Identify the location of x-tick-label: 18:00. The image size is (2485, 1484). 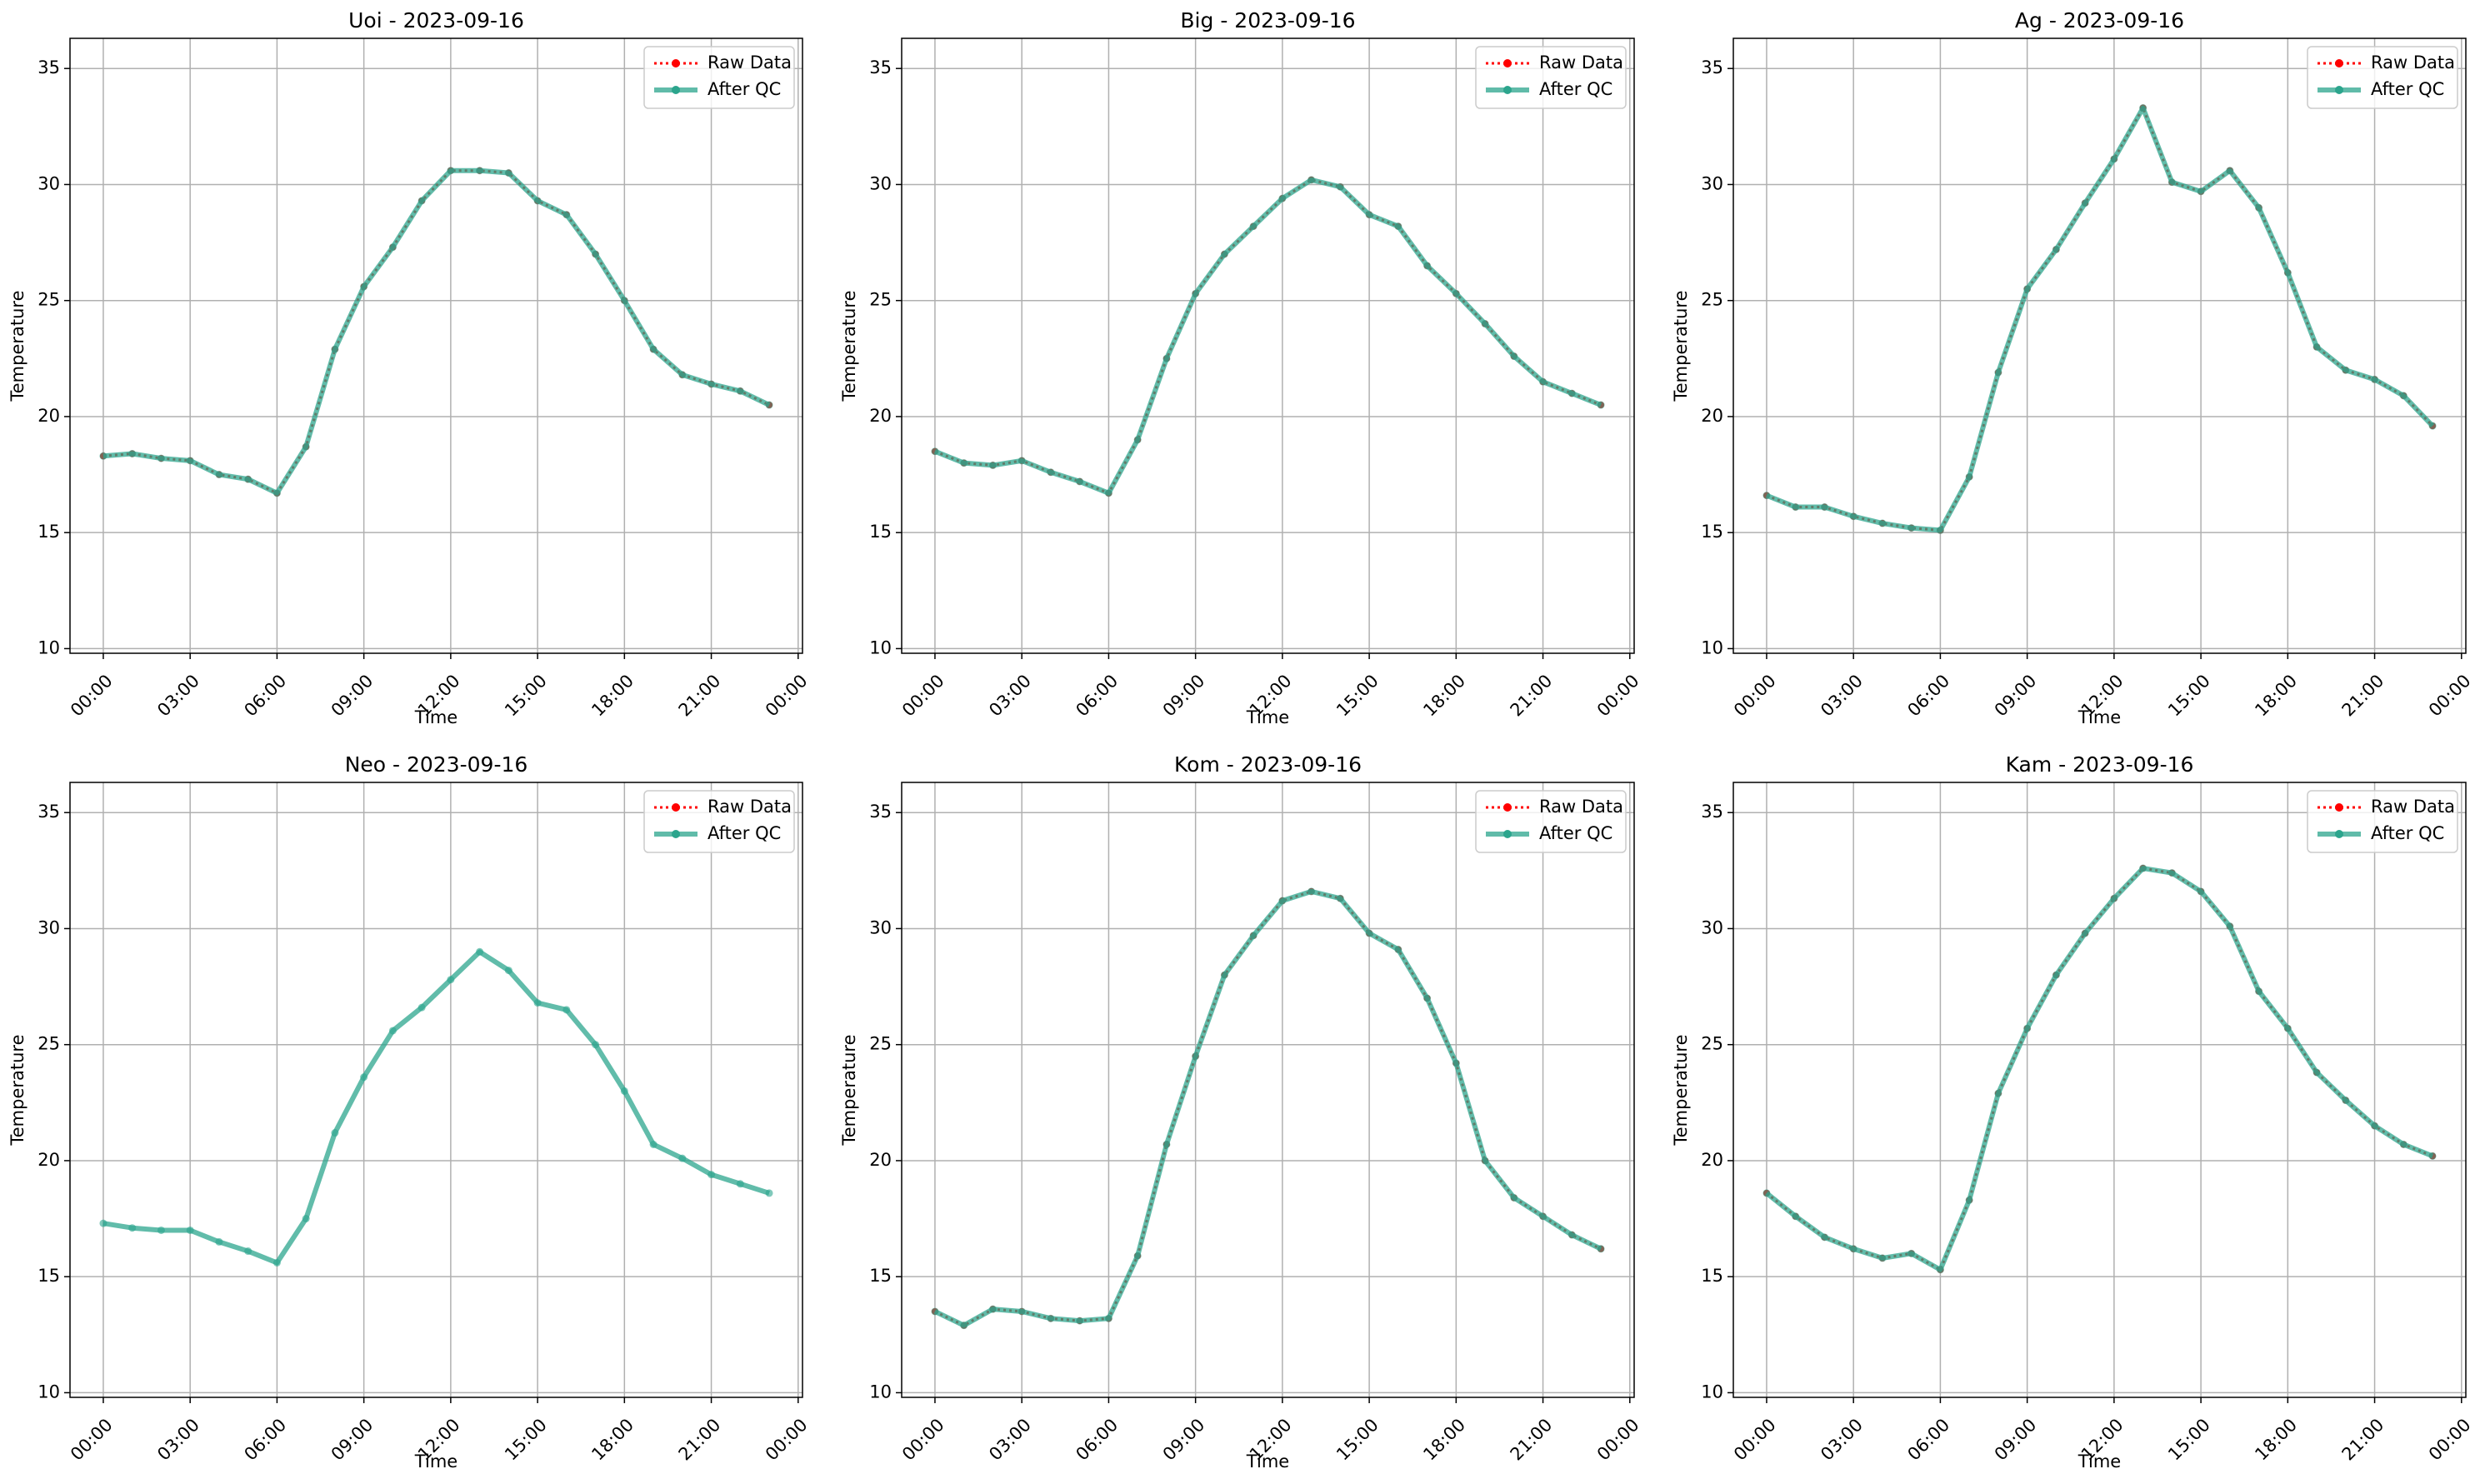
(2276, 1440).